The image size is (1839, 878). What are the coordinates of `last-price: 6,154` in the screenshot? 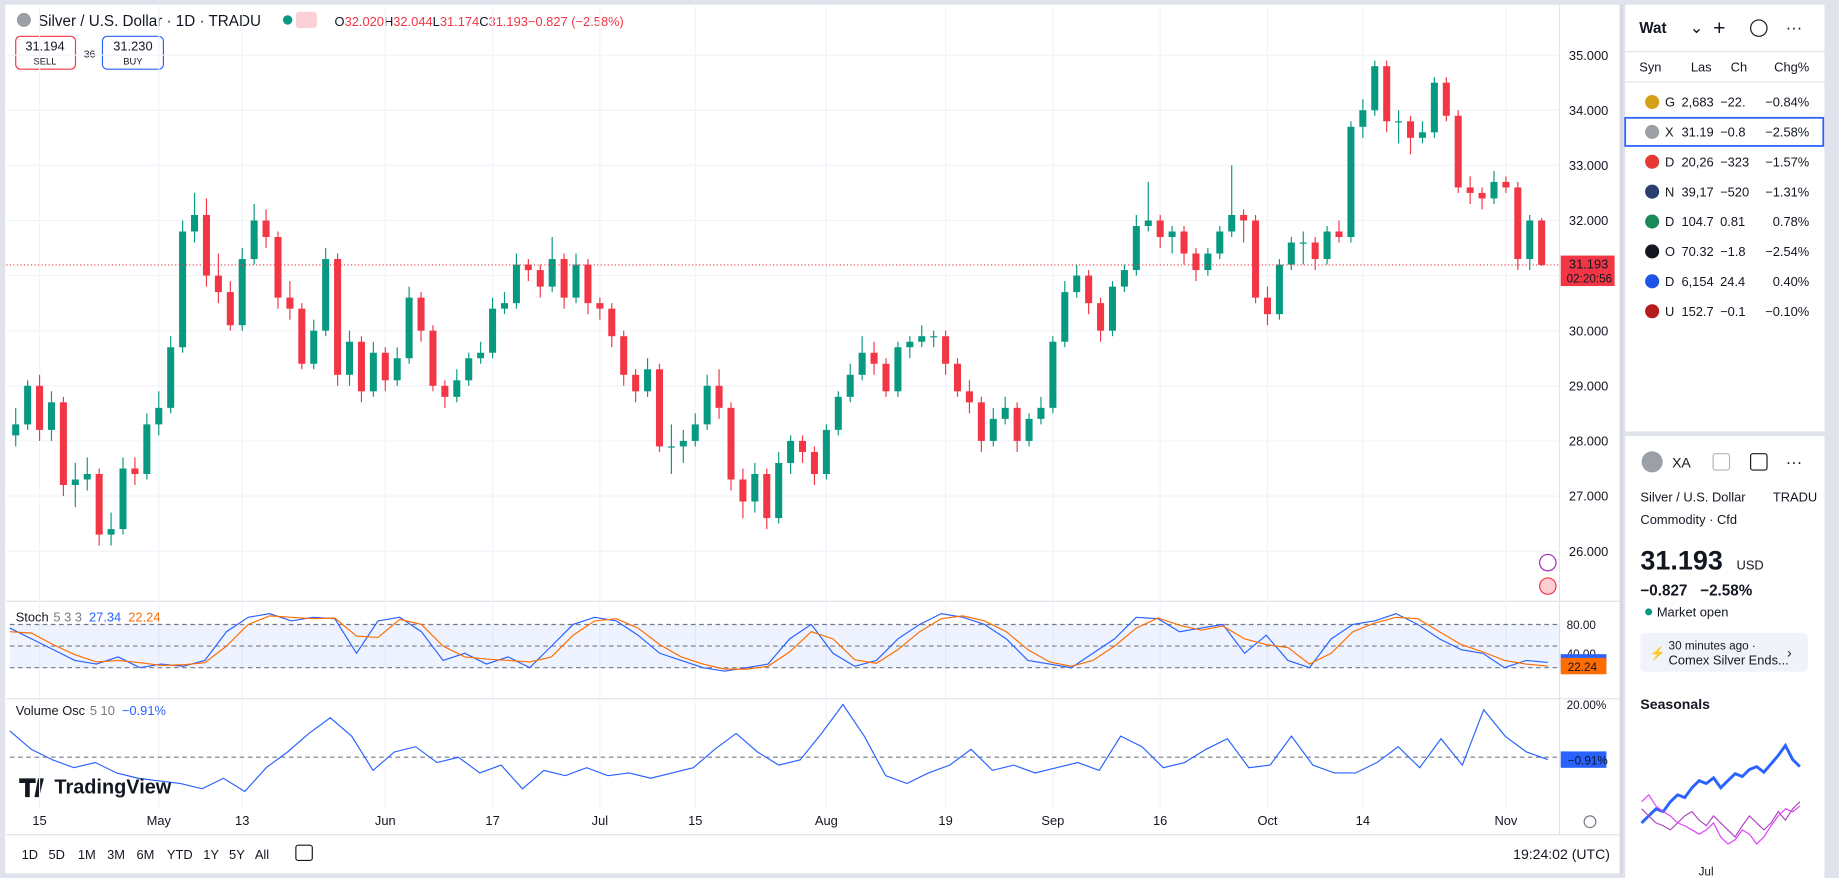 It's located at (1697, 281).